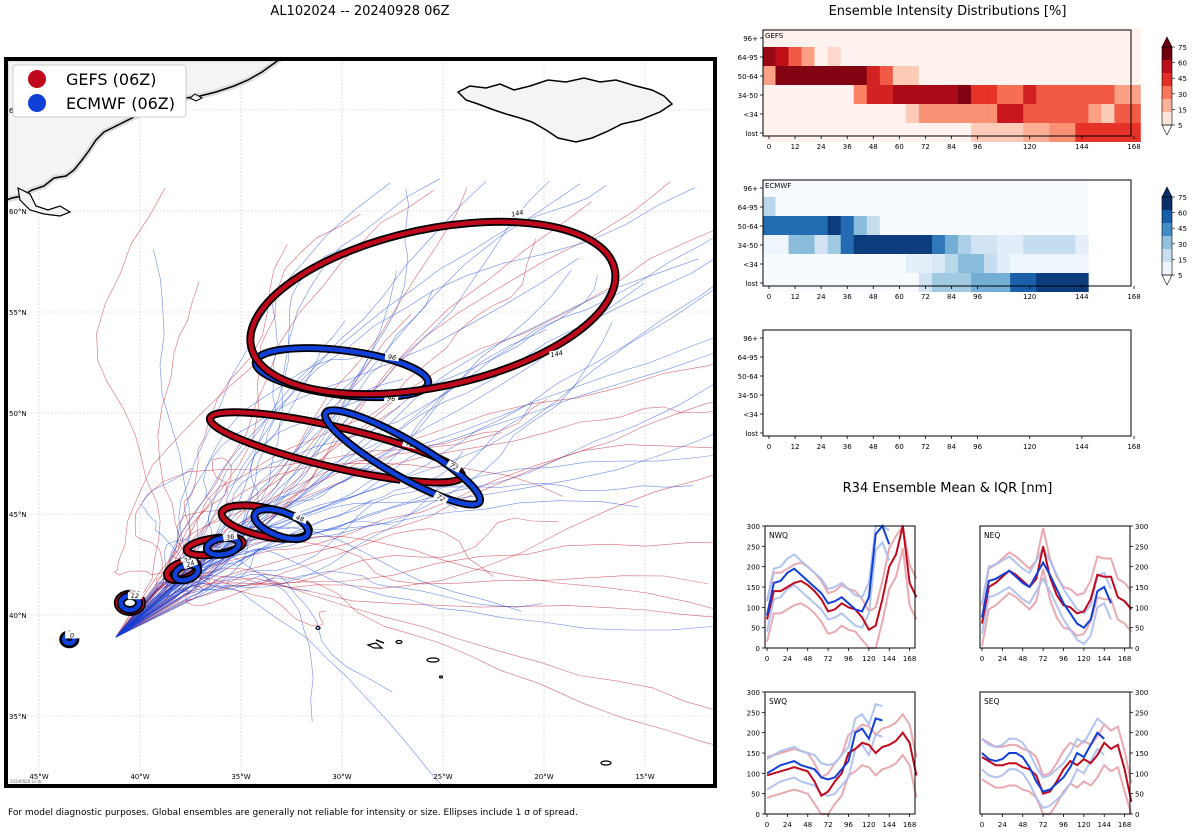 The image size is (1200, 840). Describe the element at coordinates (750, 415) in the screenshot. I see `intensity-row-label: <34` at that location.